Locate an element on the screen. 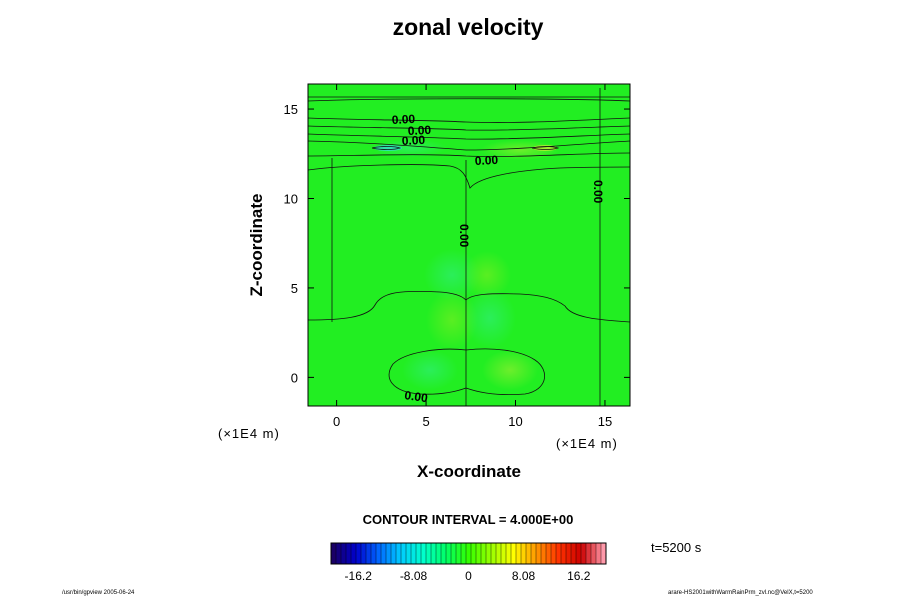 The image size is (900, 600). colorbar-tick-label: -16.2 is located at coordinates (359, 576).